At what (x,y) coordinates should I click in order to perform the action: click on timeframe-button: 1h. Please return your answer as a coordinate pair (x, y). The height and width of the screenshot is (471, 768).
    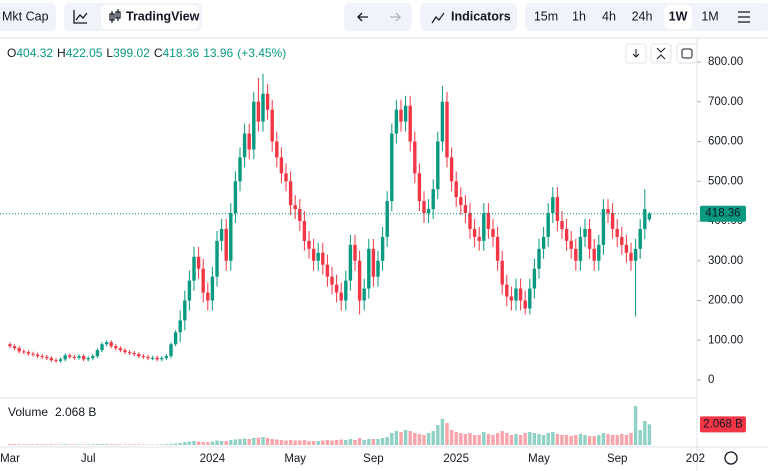
    Looking at the image, I should click on (579, 16).